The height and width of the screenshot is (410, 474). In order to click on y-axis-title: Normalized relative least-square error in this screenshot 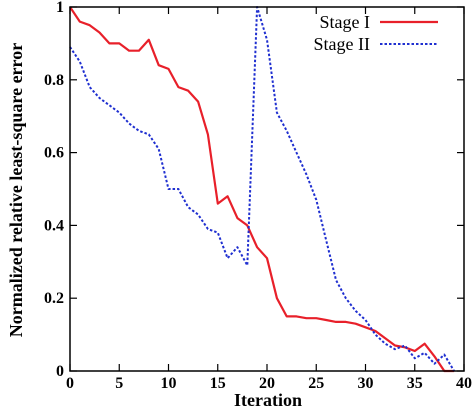, I will do `click(16, 190)`.